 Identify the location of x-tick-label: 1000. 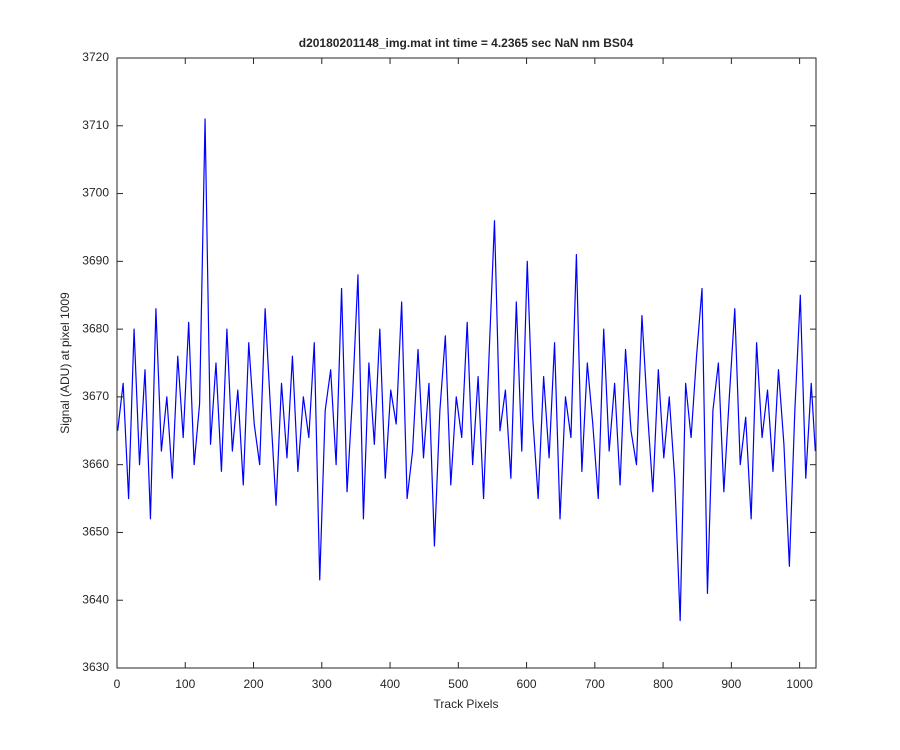
(799, 684).